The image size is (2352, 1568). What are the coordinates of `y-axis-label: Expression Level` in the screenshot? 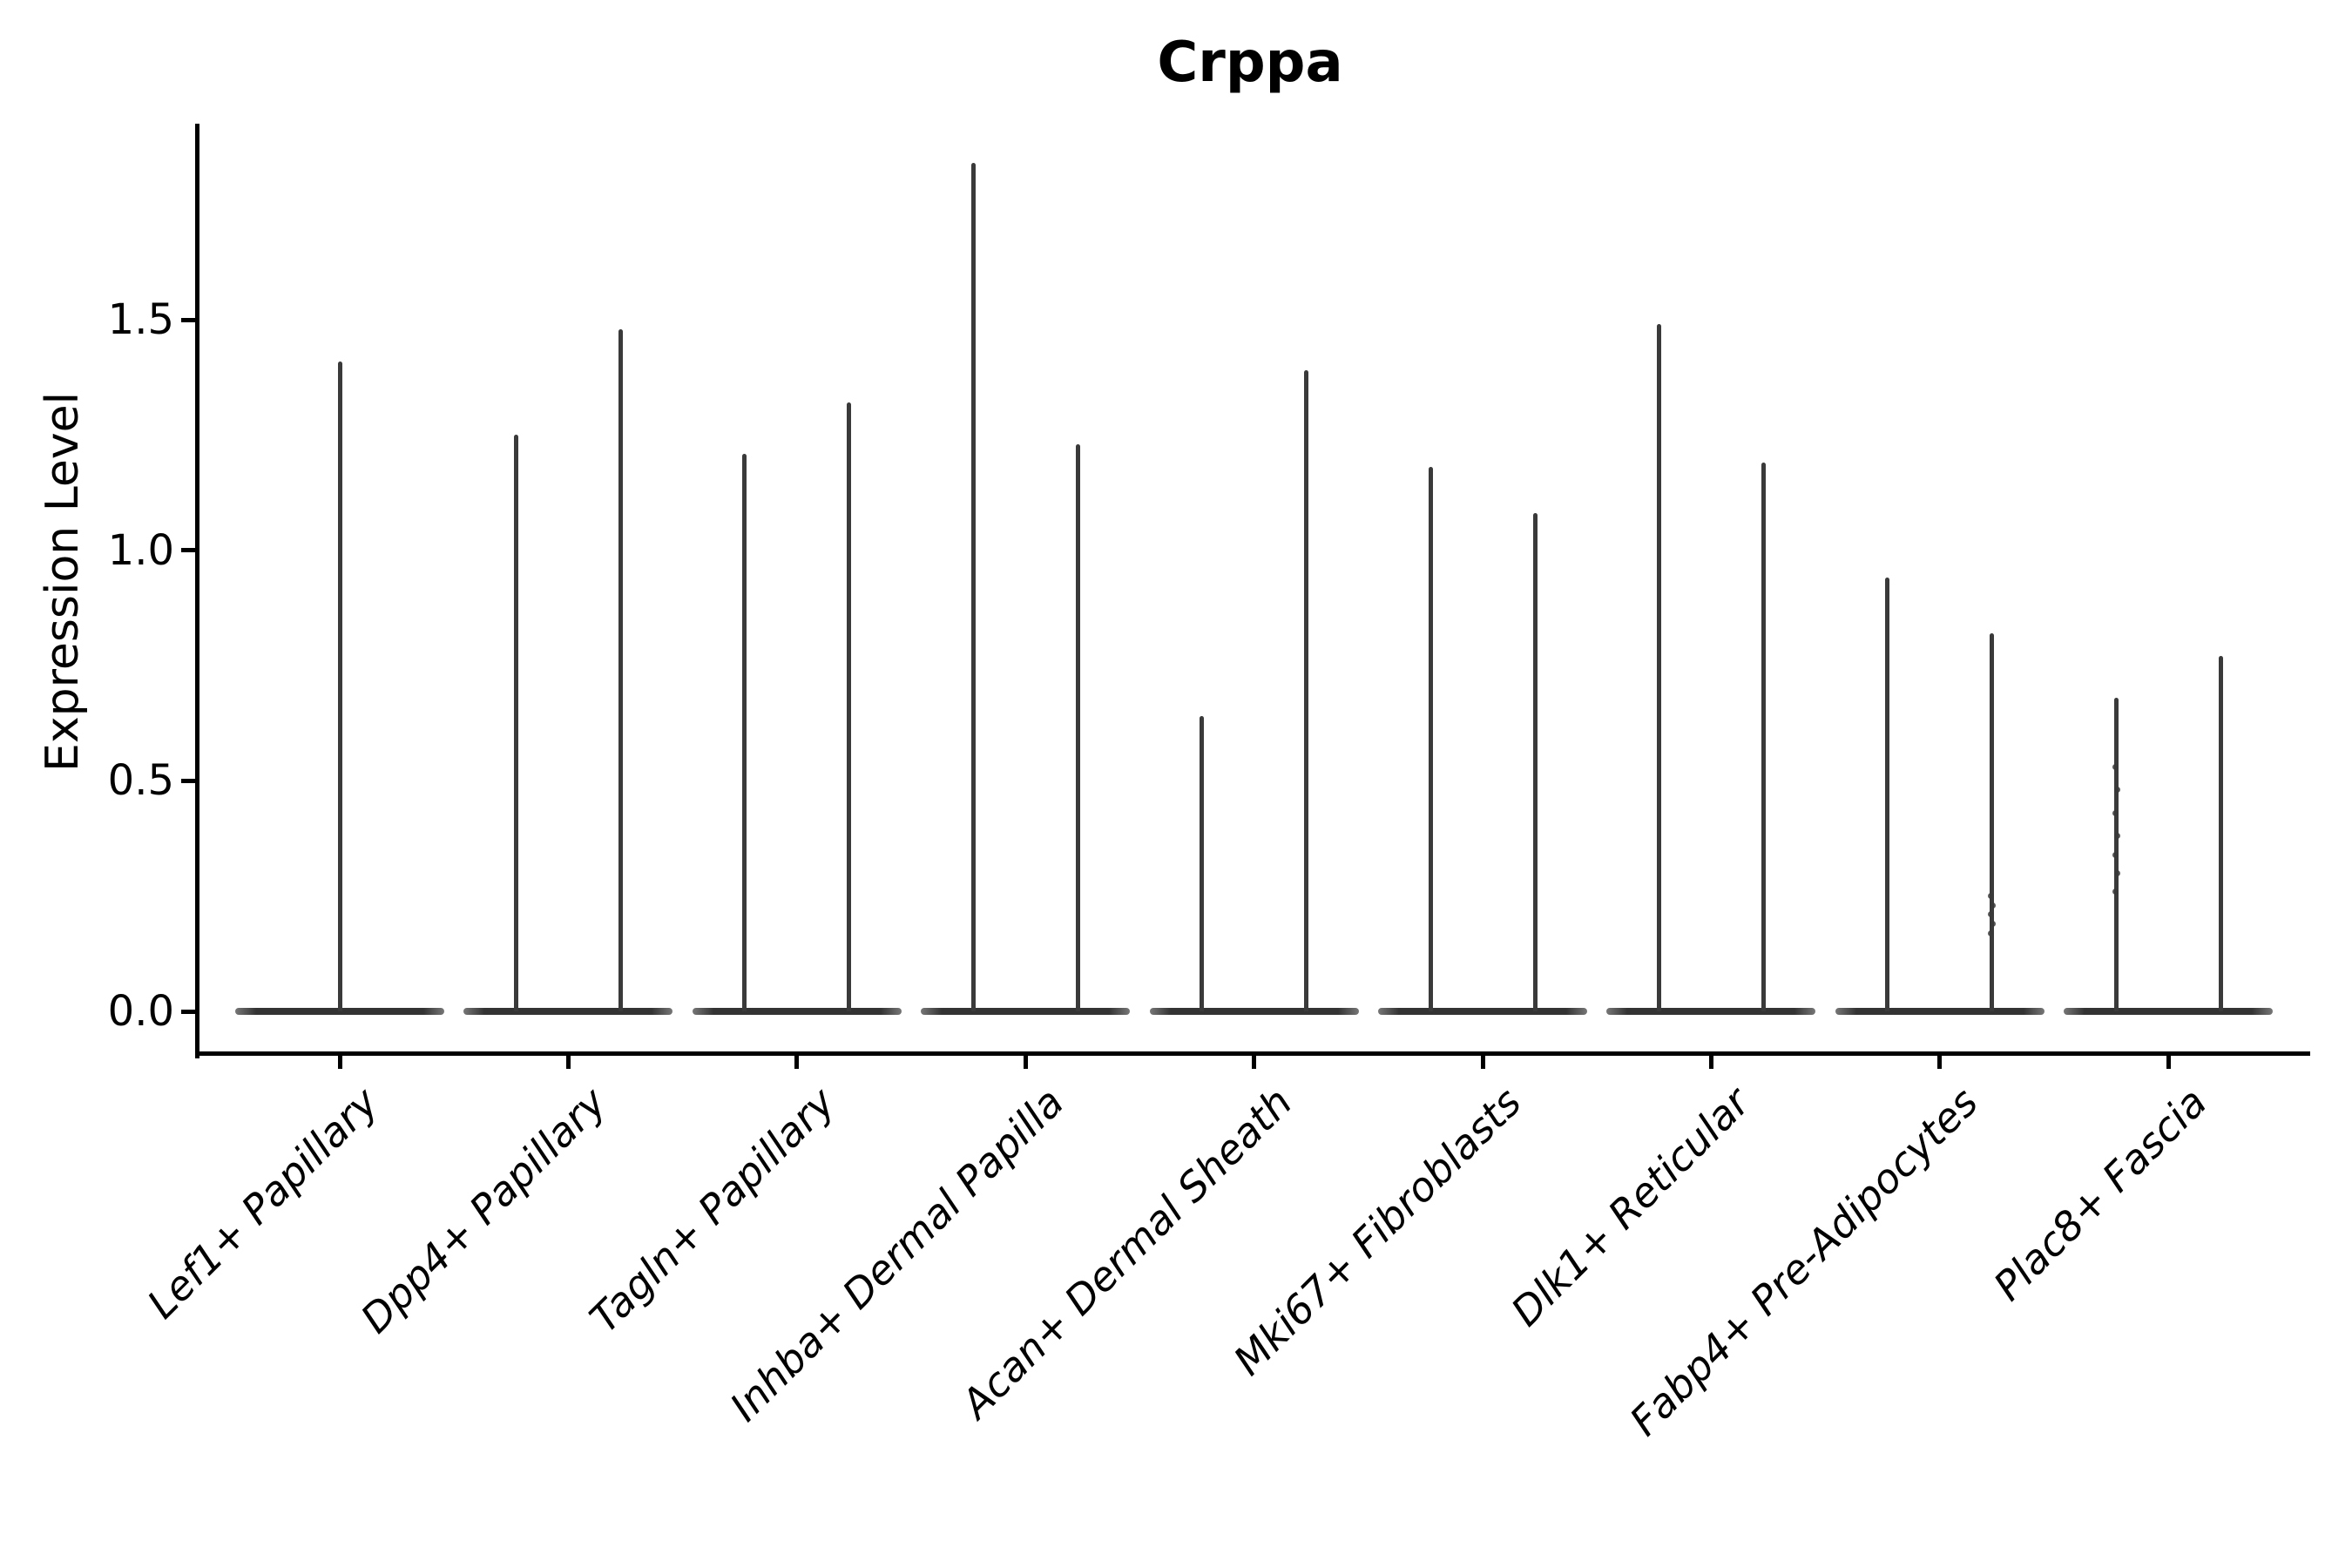 It's located at (63, 582).